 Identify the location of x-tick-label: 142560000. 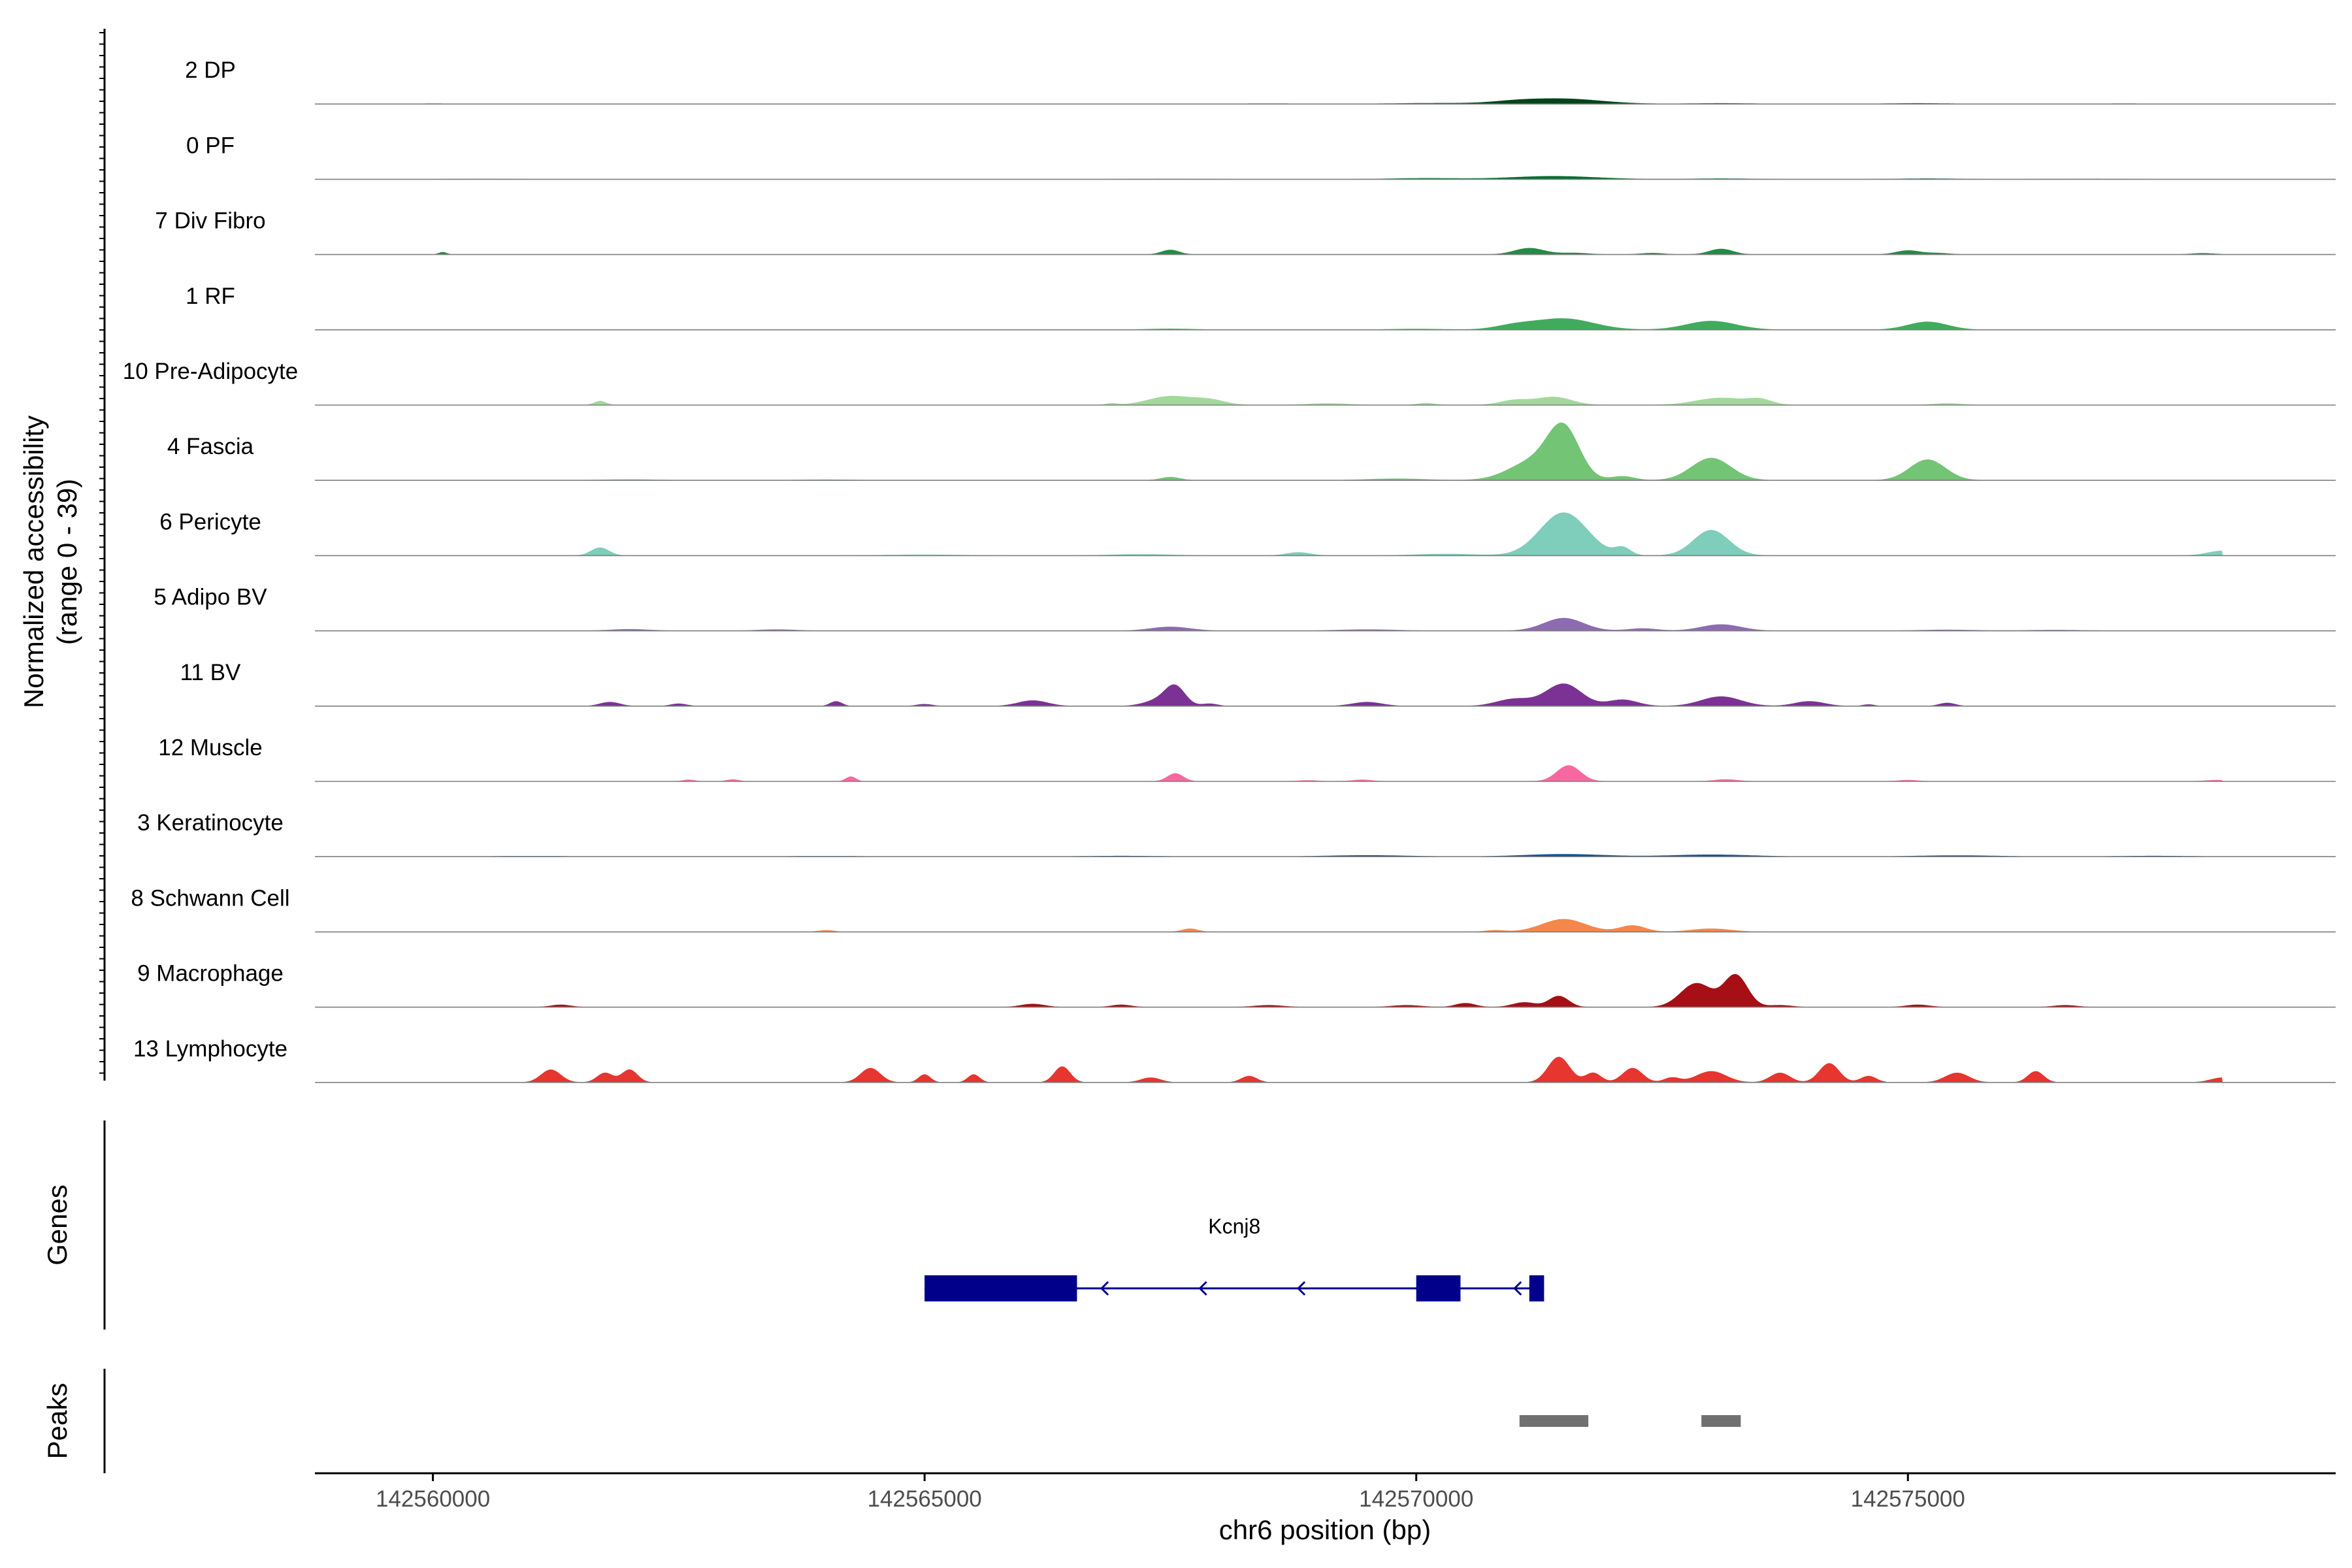
(433, 1499).